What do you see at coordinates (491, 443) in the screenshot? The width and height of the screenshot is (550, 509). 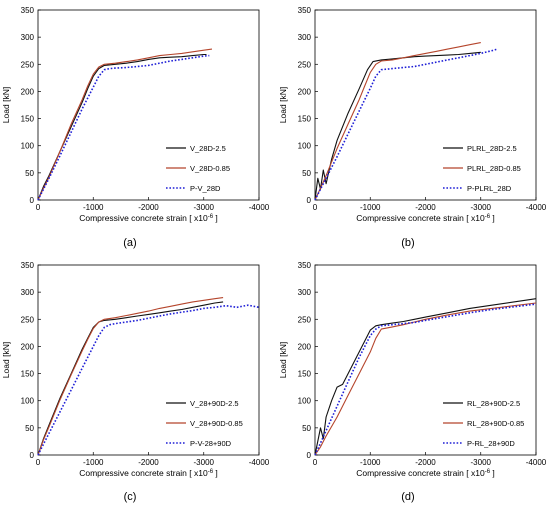 I see `legend-label: P-RL_28+90D` at bounding box center [491, 443].